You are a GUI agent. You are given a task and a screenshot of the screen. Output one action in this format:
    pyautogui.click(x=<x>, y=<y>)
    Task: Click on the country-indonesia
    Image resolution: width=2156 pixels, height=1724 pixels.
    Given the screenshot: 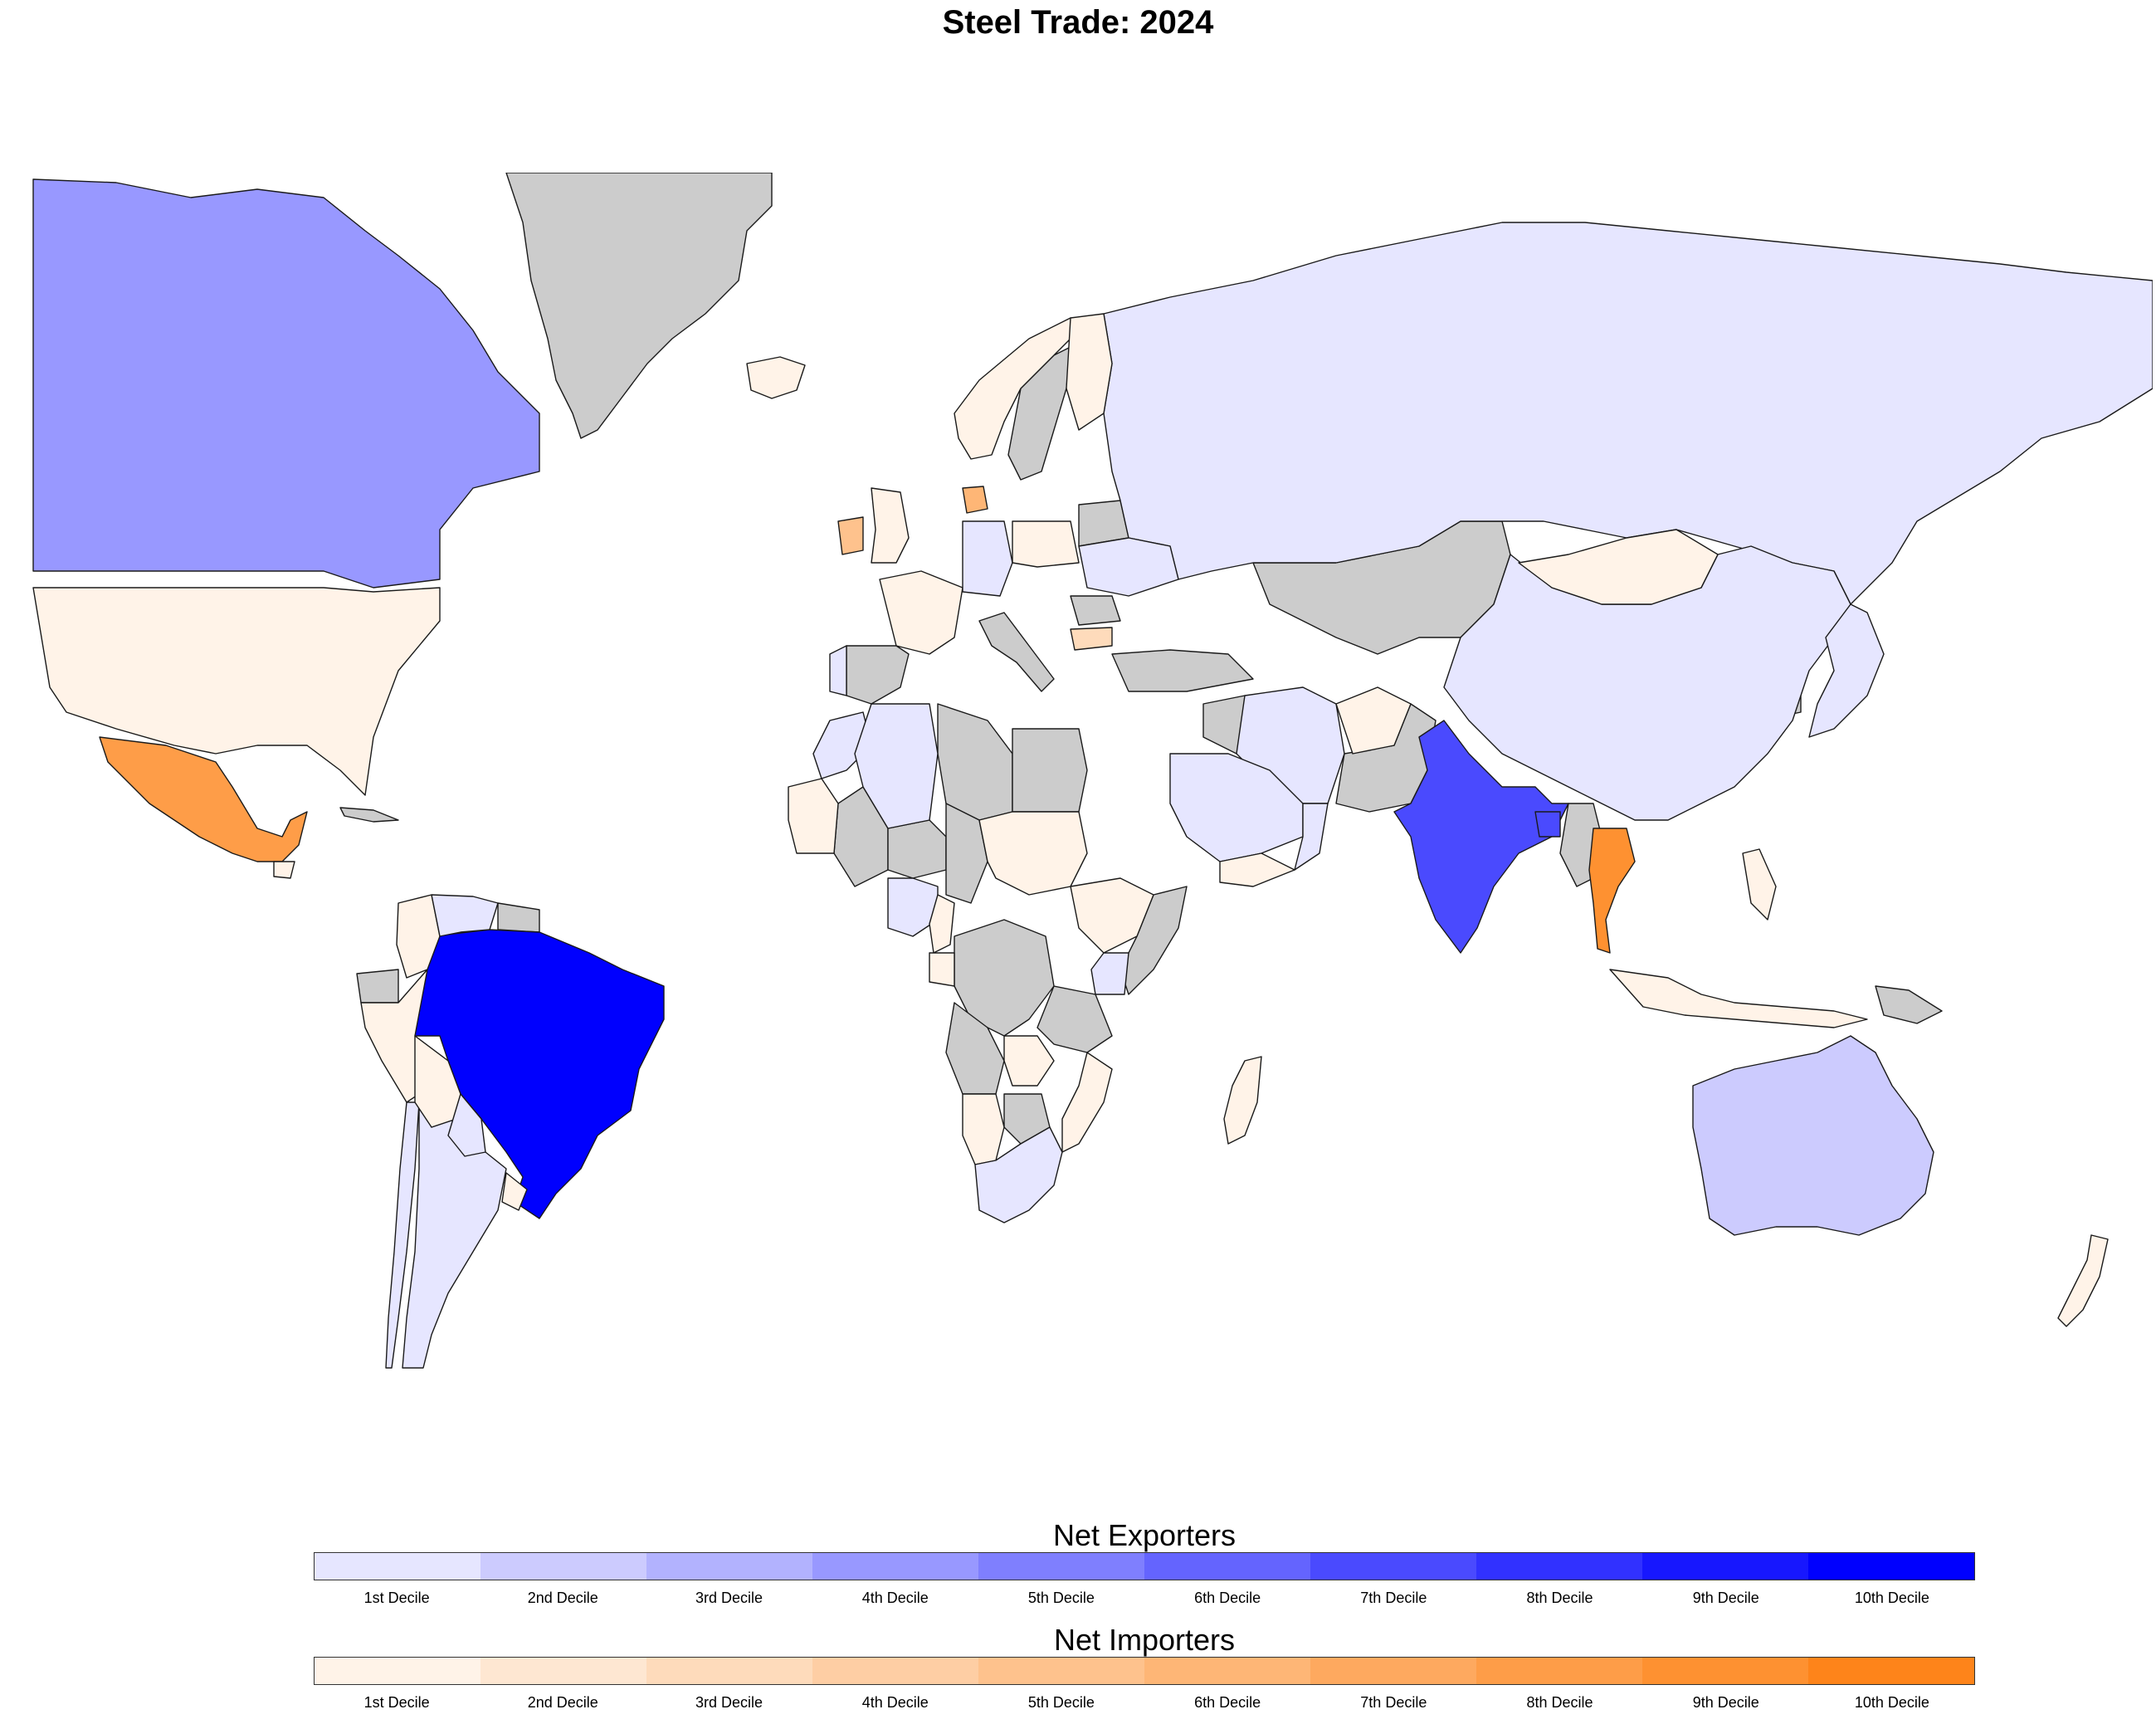 What is the action you would take?
    pyautogui.click(x=1738, y=998)
    